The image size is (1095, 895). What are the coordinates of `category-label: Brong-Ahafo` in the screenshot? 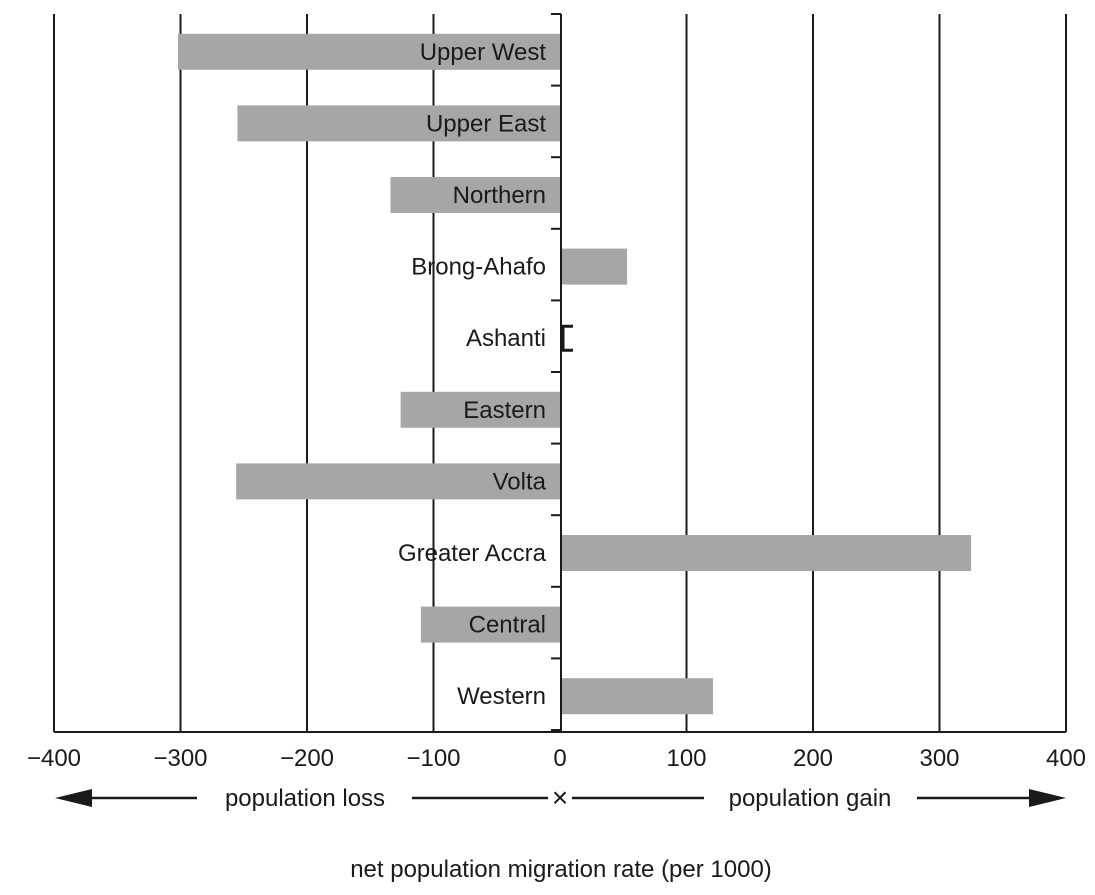 It's located at (478, 267).